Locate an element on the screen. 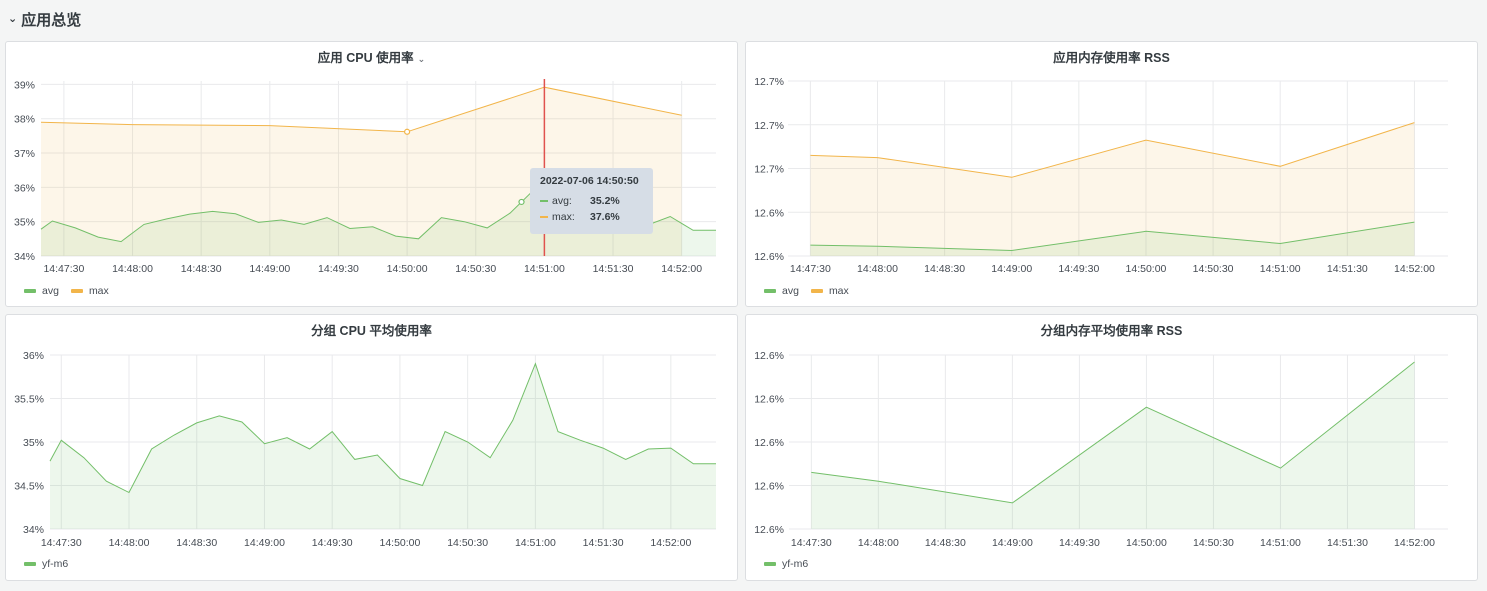 This screenshot has width=1487, height=591. panel-title: 分组 CPU 平均使用率 is located at coordinates (371, 329).